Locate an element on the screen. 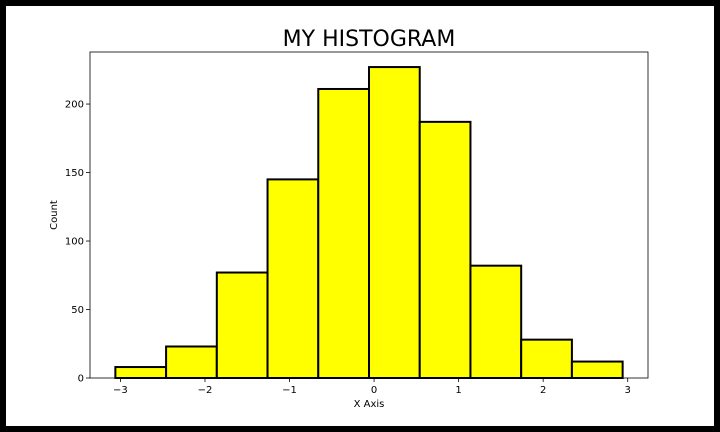 The width and height of the screenshot is (720, 432). y-axis-label: Count is located at coordinates (54, 215).